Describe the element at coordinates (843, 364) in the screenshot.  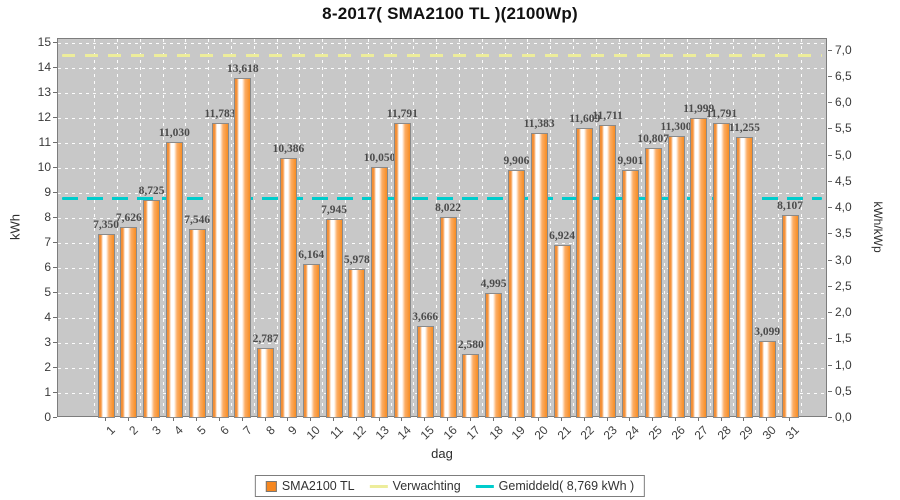
I see `y-right-tick-label: 1,0` at that location.